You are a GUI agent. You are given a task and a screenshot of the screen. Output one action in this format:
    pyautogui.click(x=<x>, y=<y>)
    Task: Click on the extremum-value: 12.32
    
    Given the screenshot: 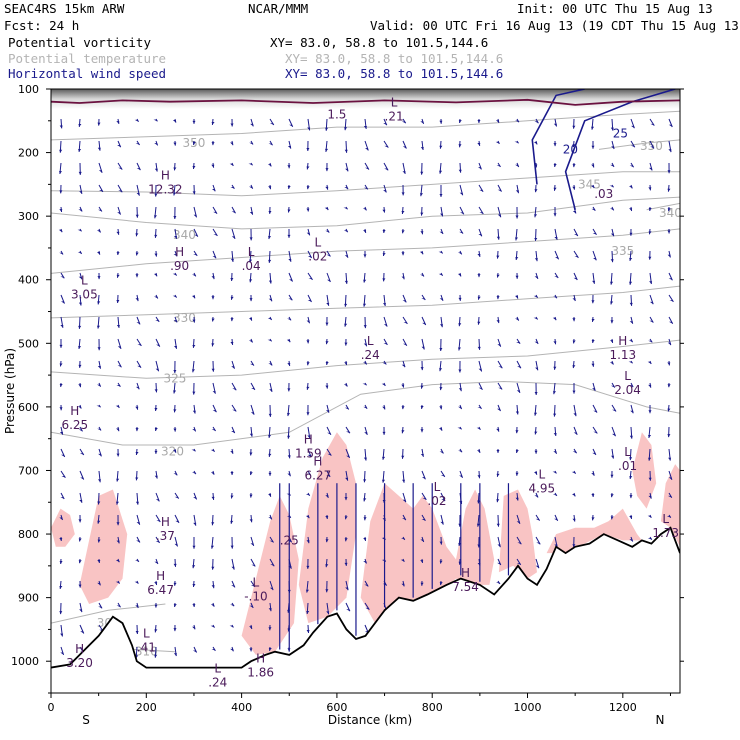 What is the action you would take?
    pyautogui.click(x=165, y=190)
    